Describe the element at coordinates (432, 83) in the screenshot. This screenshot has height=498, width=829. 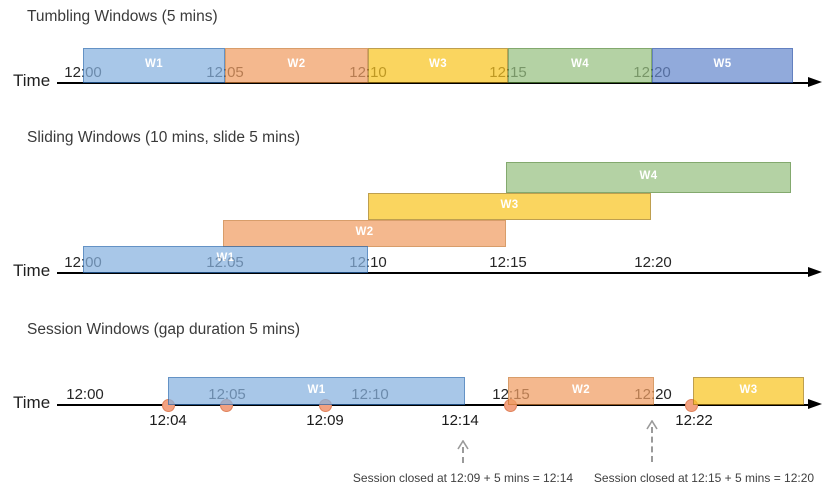
I see `time-axis-tumbling` at that location.